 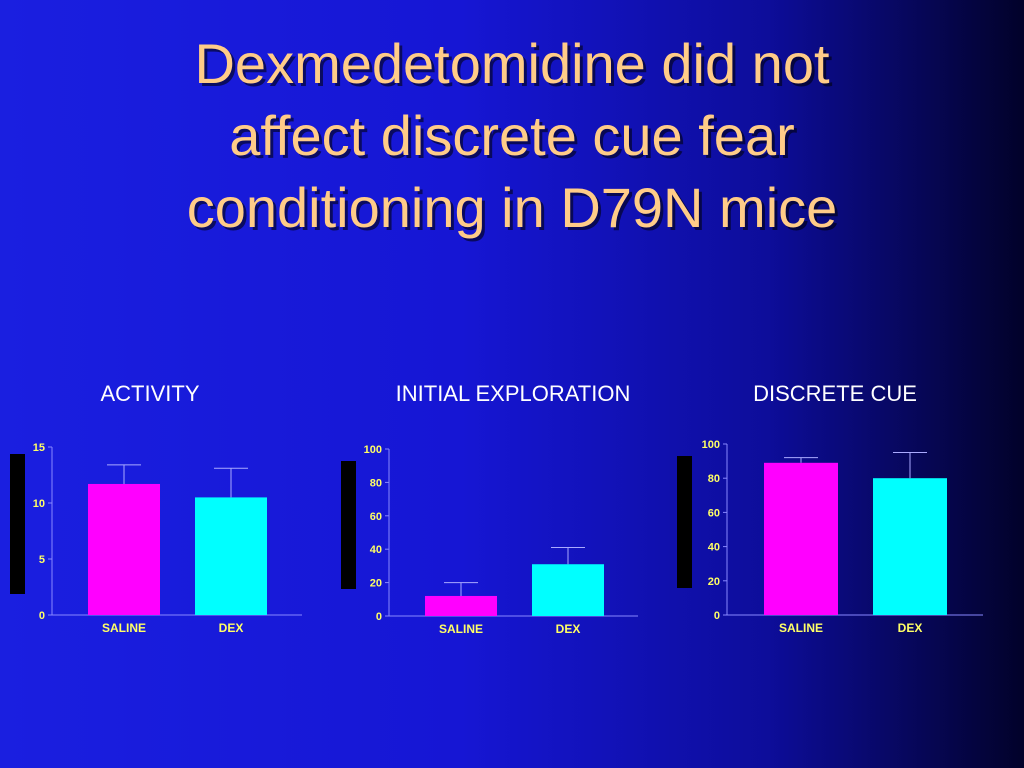 I want to click on slide-title-line: Dexmedetomidine did not, so click(x=512, y=63).